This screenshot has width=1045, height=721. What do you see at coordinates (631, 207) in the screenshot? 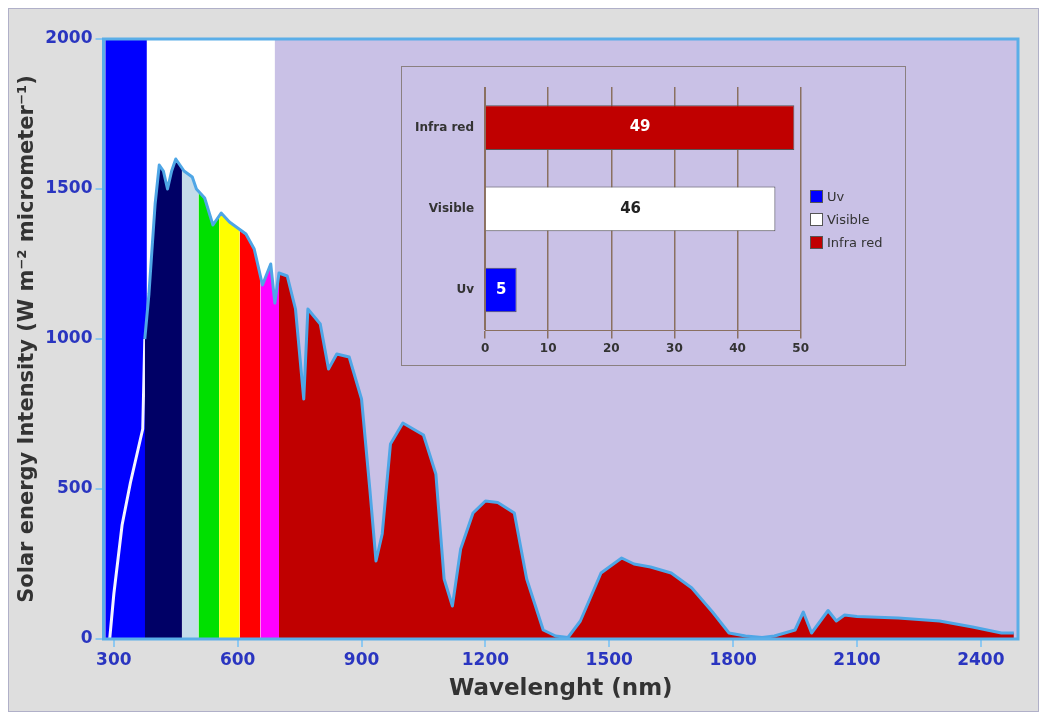
I see `data-label: 46` at bounding box center [631, 207].